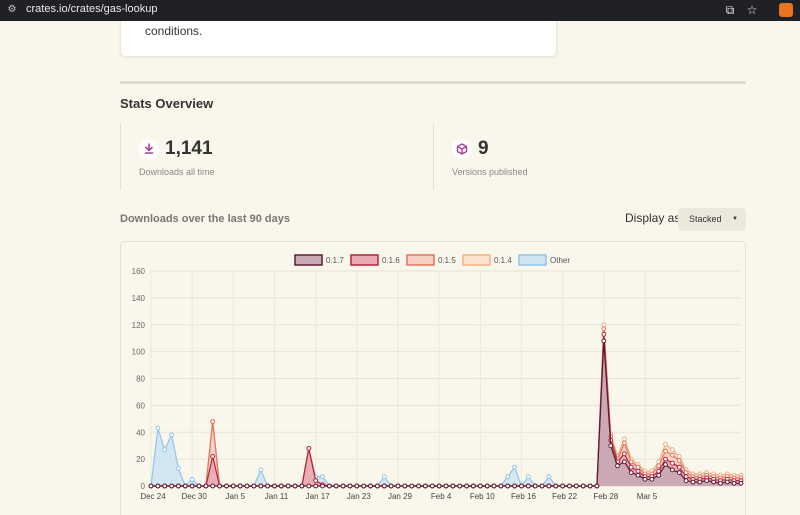  Describe the element at coordinates (140, 379) in the screenshot. I see `y-tick-label: 80` at that location.